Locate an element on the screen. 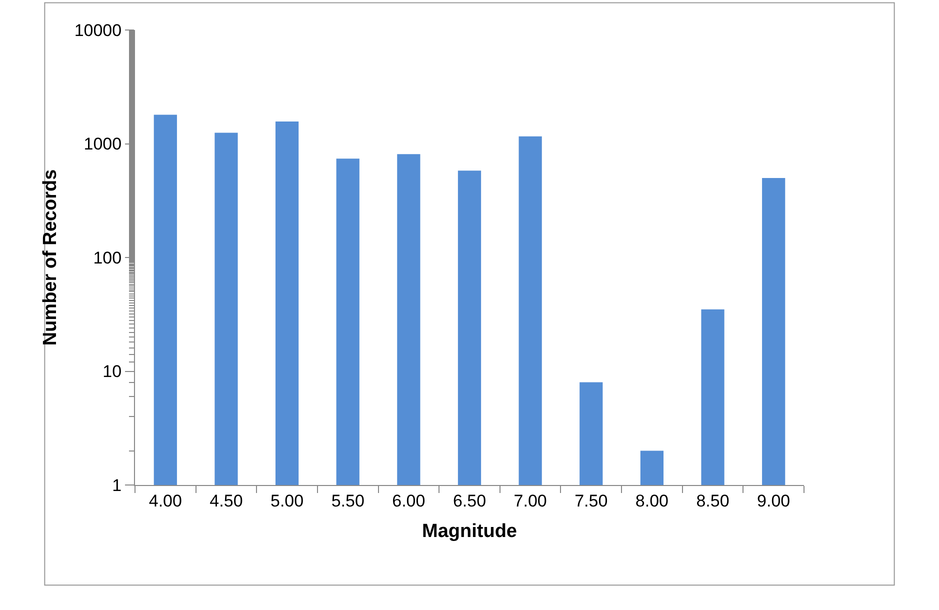 Image resolution: width=939 pixels, height=610 pixels. x-tick-label: 9.00 is located at coordinates (773, 500).